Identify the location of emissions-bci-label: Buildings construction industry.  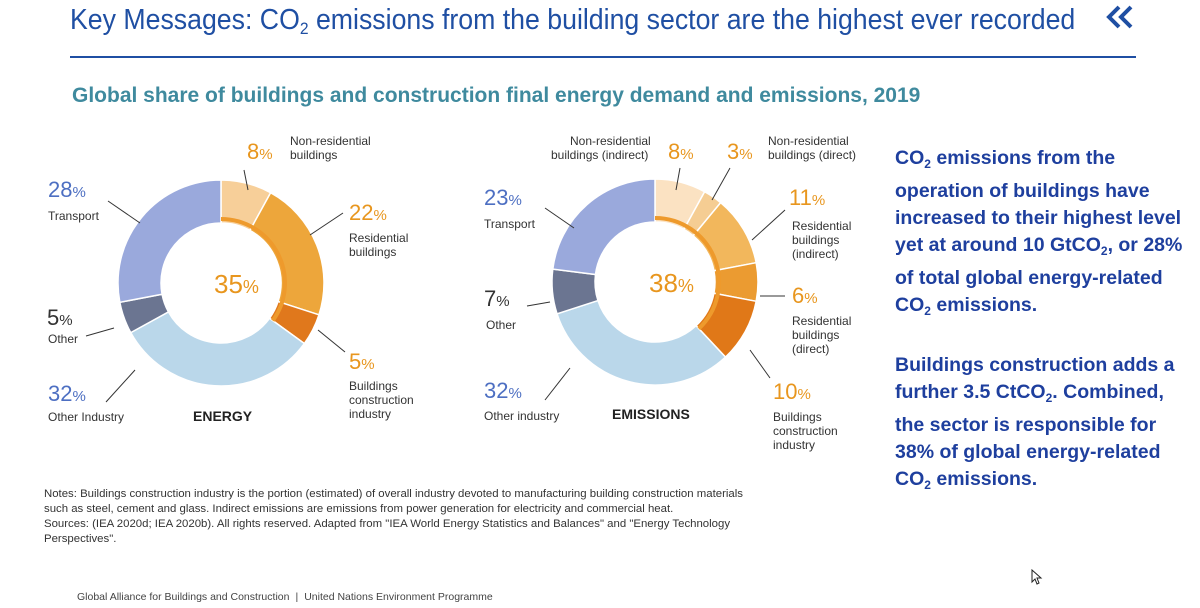
(805, 431).